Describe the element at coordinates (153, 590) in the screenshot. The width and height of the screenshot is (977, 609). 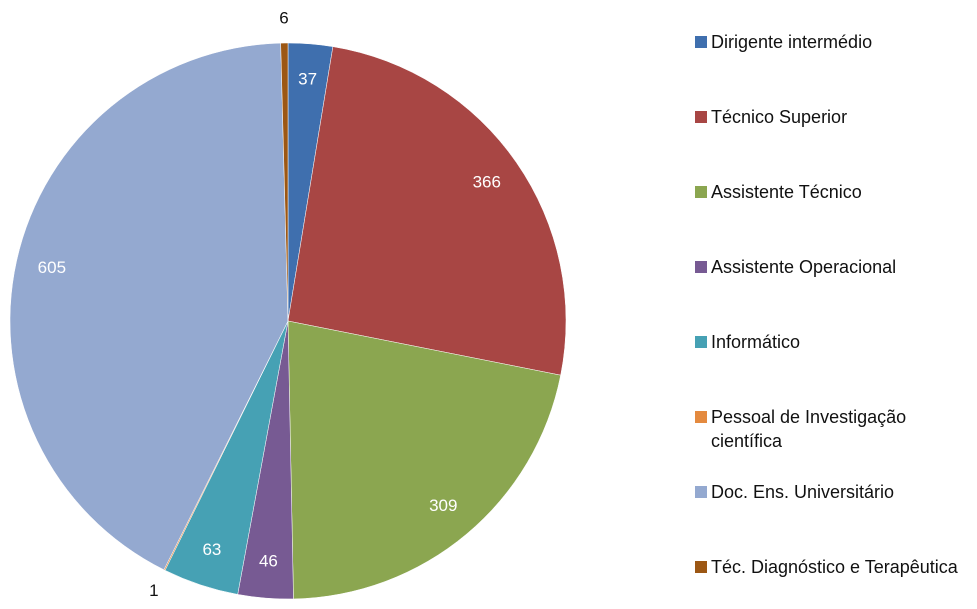
I see `data-label: 1` at that location.